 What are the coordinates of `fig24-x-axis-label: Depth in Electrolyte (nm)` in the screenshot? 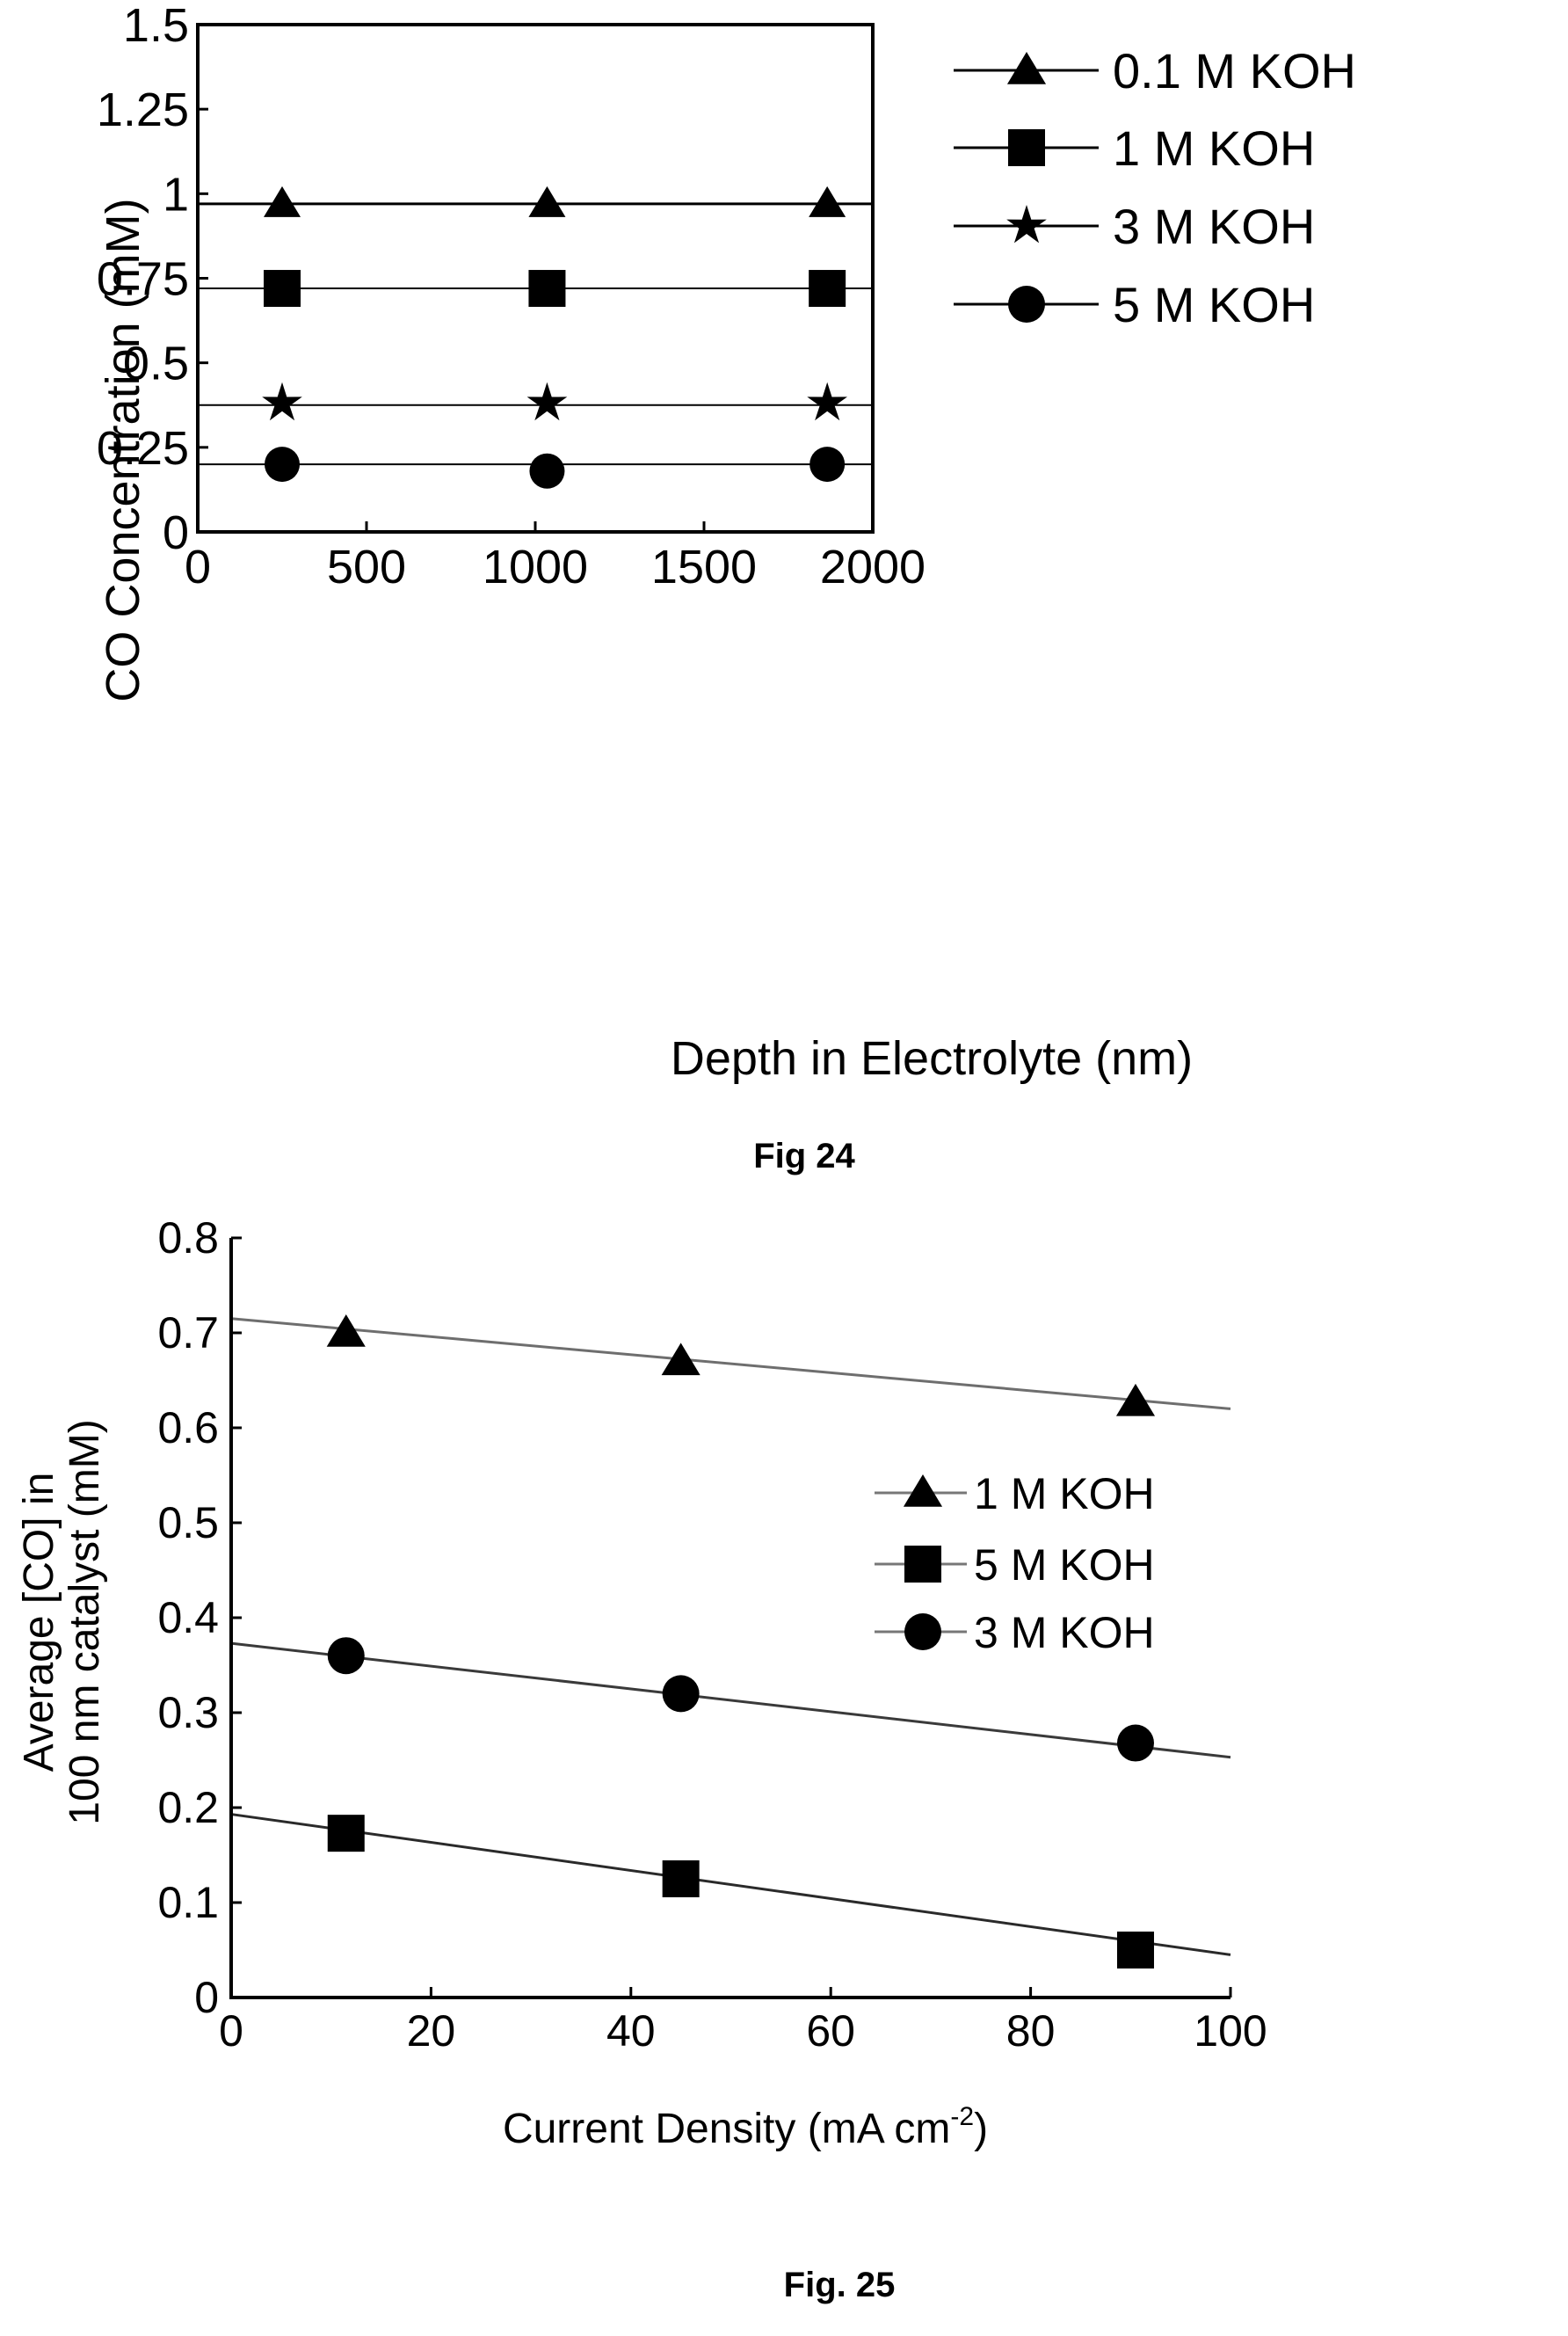 It's located at (932, 1058).